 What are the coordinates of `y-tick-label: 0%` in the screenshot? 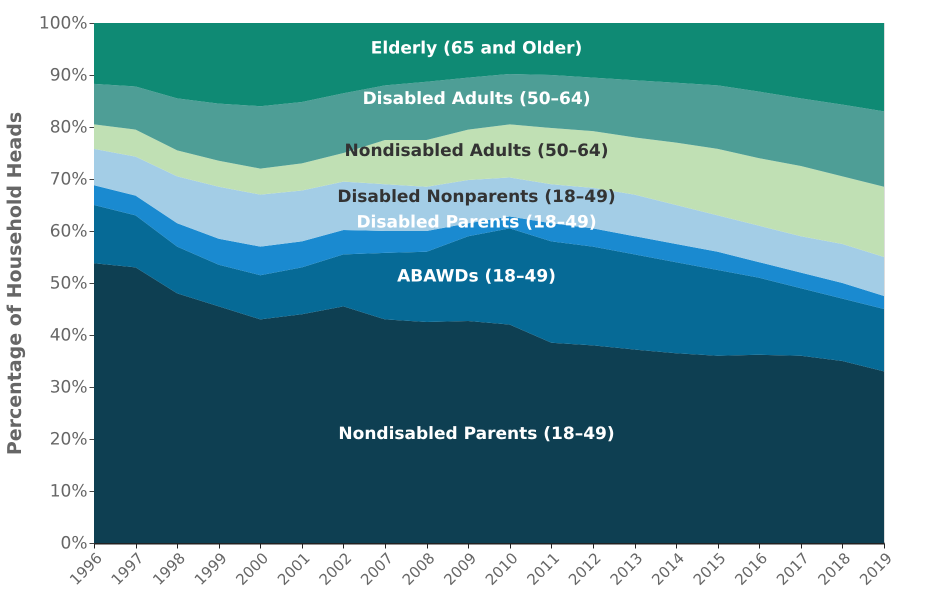 It's located at (74, 544).